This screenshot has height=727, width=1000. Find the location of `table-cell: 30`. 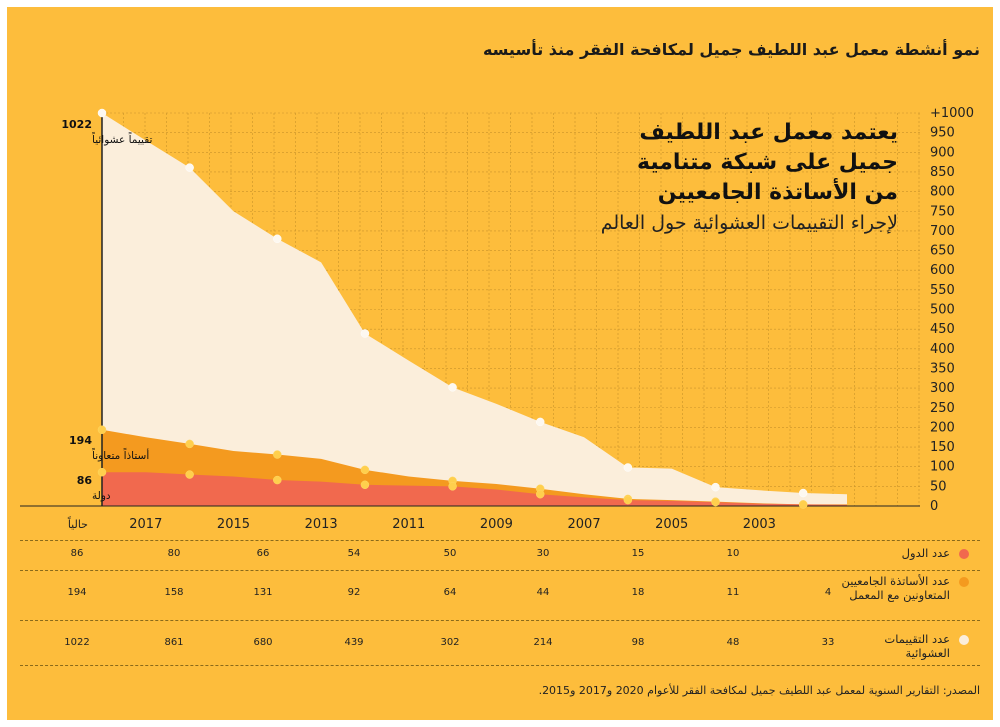

table-cell: 30 is located at coordinates (543, 553).